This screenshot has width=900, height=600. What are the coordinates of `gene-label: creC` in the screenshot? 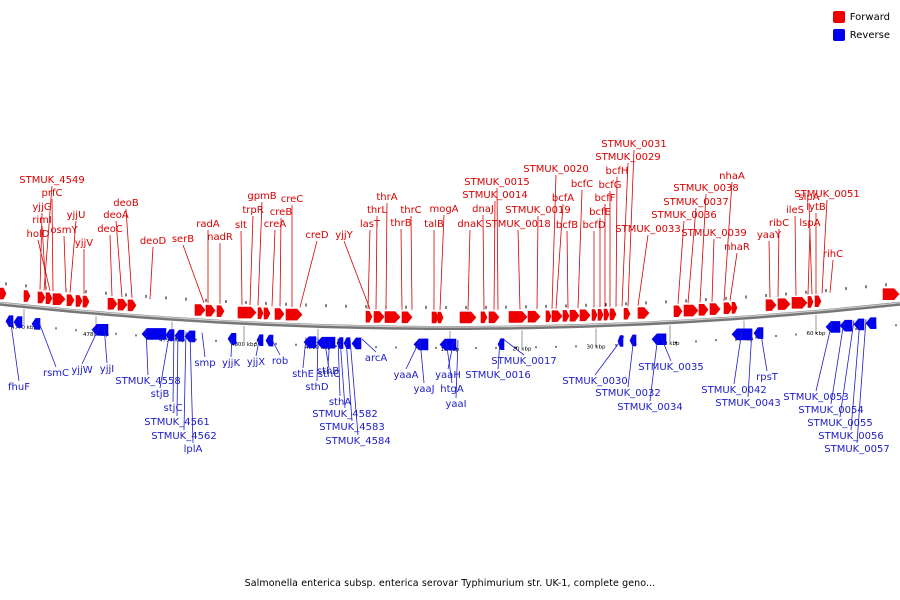 It's located at (292, 199).